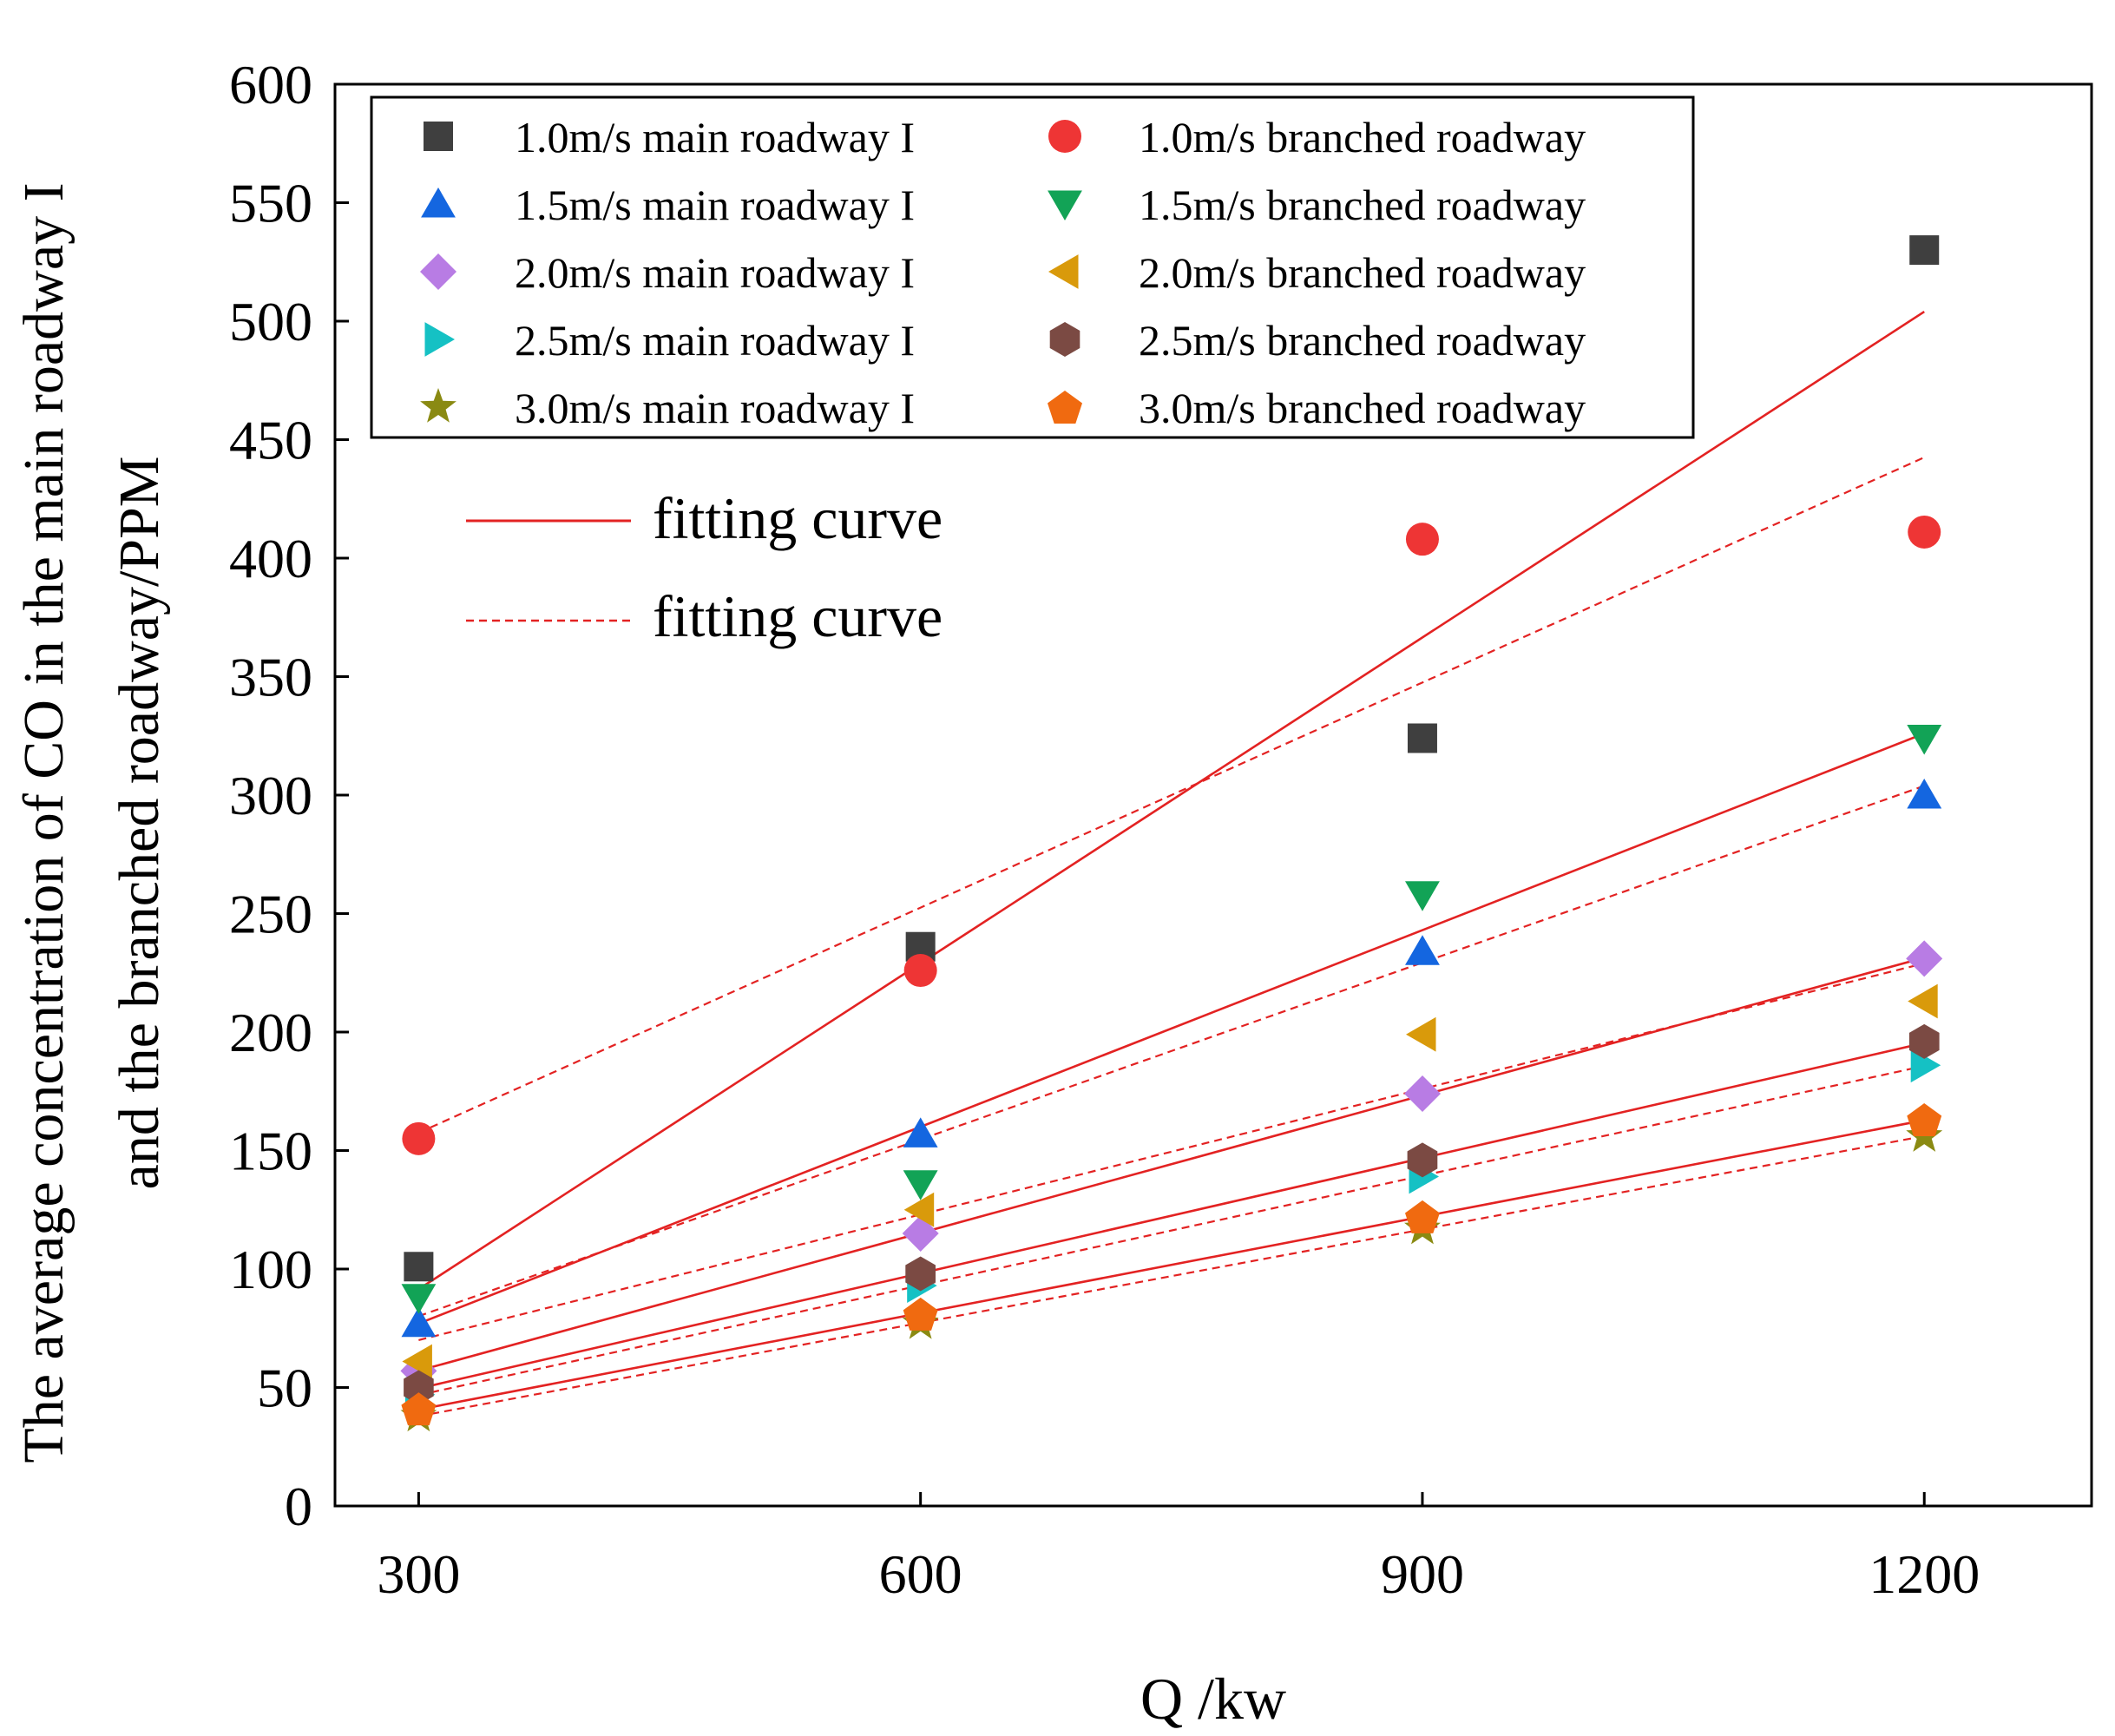  Describe the element at coordinates (798, 616) in the screenshot. I see `fit-legend-dashed-label: fitting curve` at that location.